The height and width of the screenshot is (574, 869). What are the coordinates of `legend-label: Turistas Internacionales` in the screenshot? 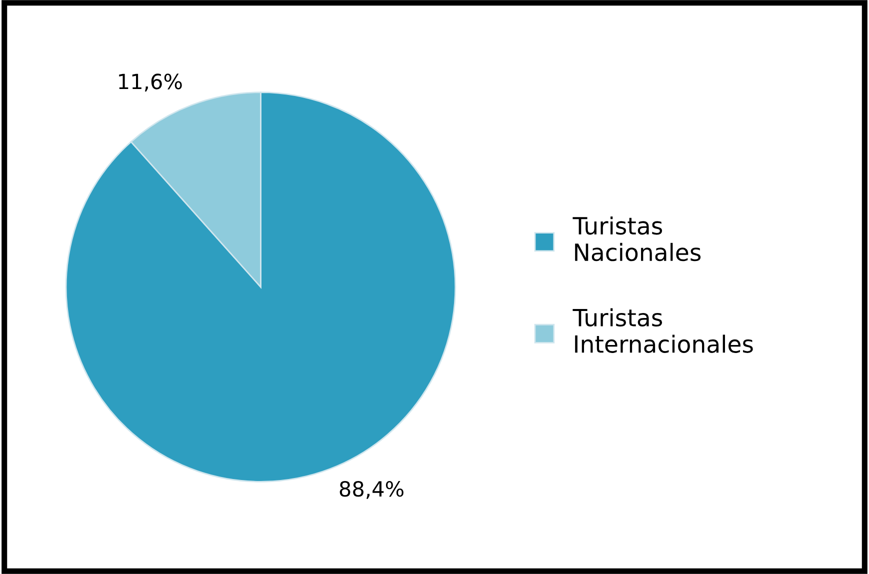 It's located at (662, 330).